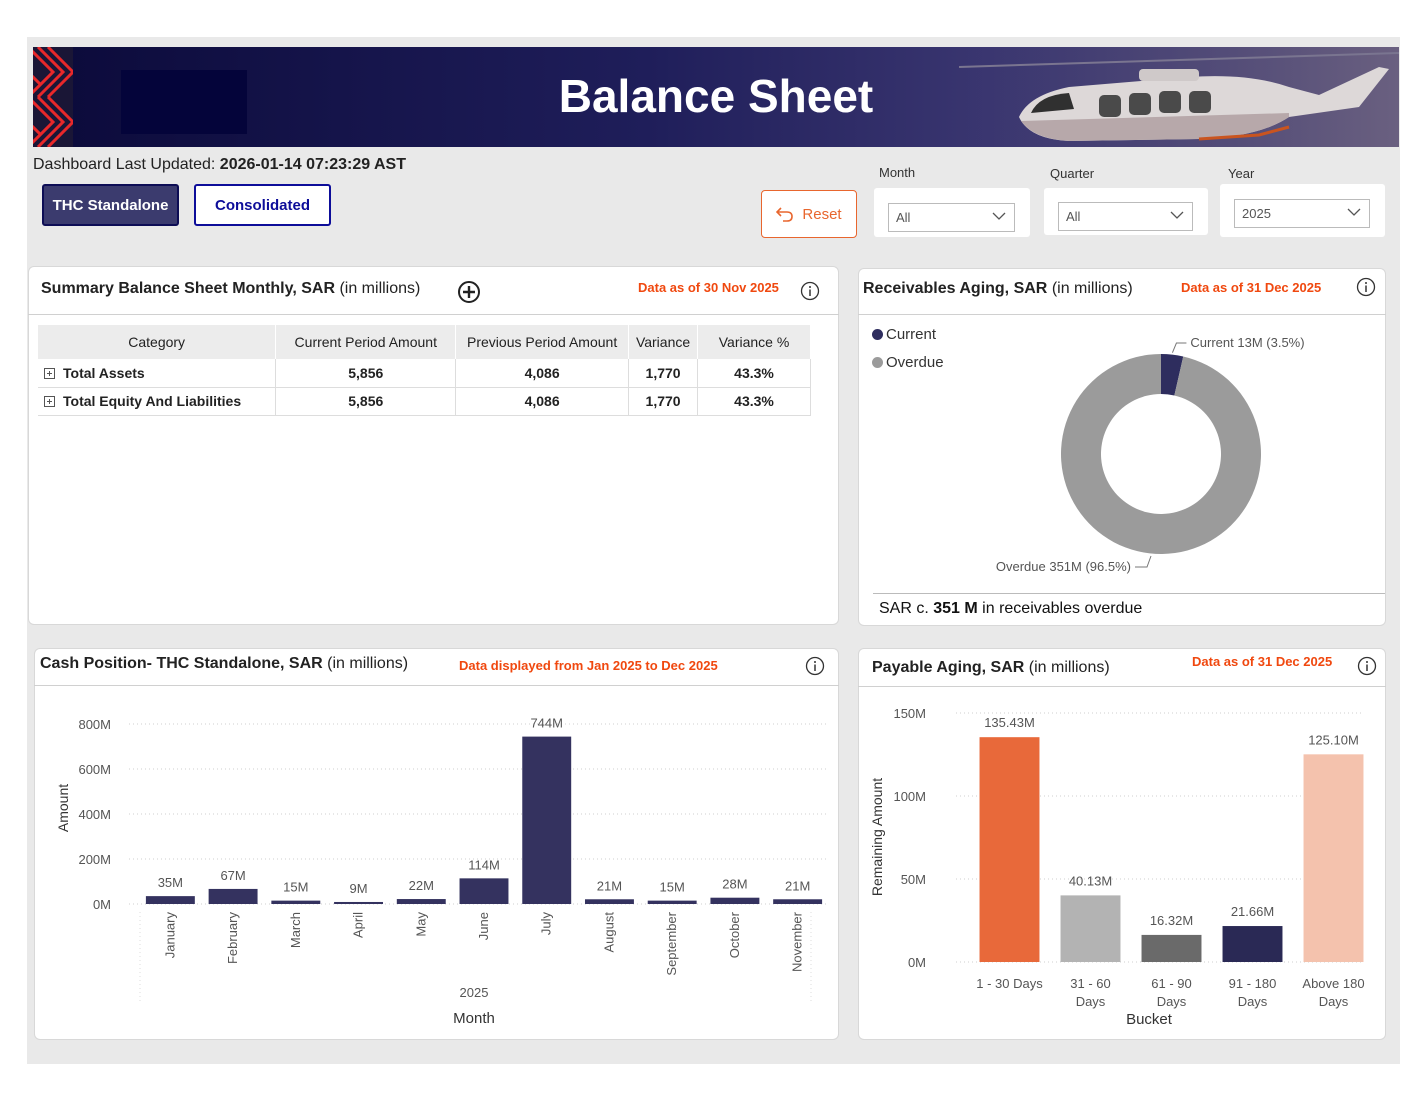 The height and width of the screenshot is (1102, 1426). I want to click on data-label: 28M, so click(734, 884).